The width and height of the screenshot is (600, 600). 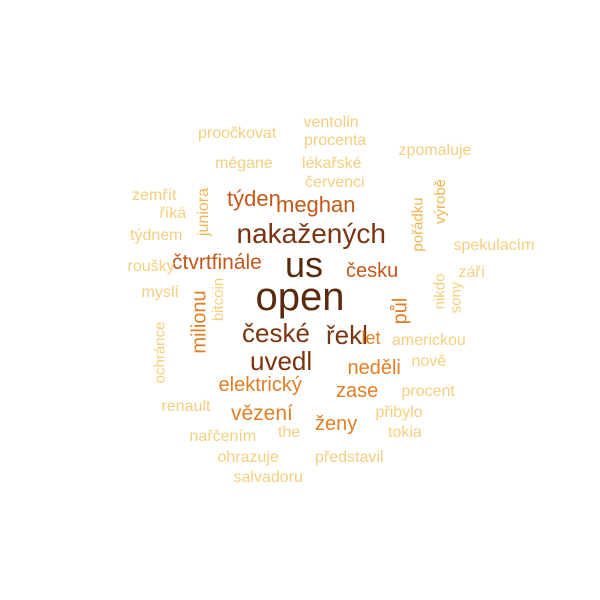 What do you see at coordinates (223, 436) in the screenshot?
I see `word-45: nařčením` at bounding box center [223, 436].